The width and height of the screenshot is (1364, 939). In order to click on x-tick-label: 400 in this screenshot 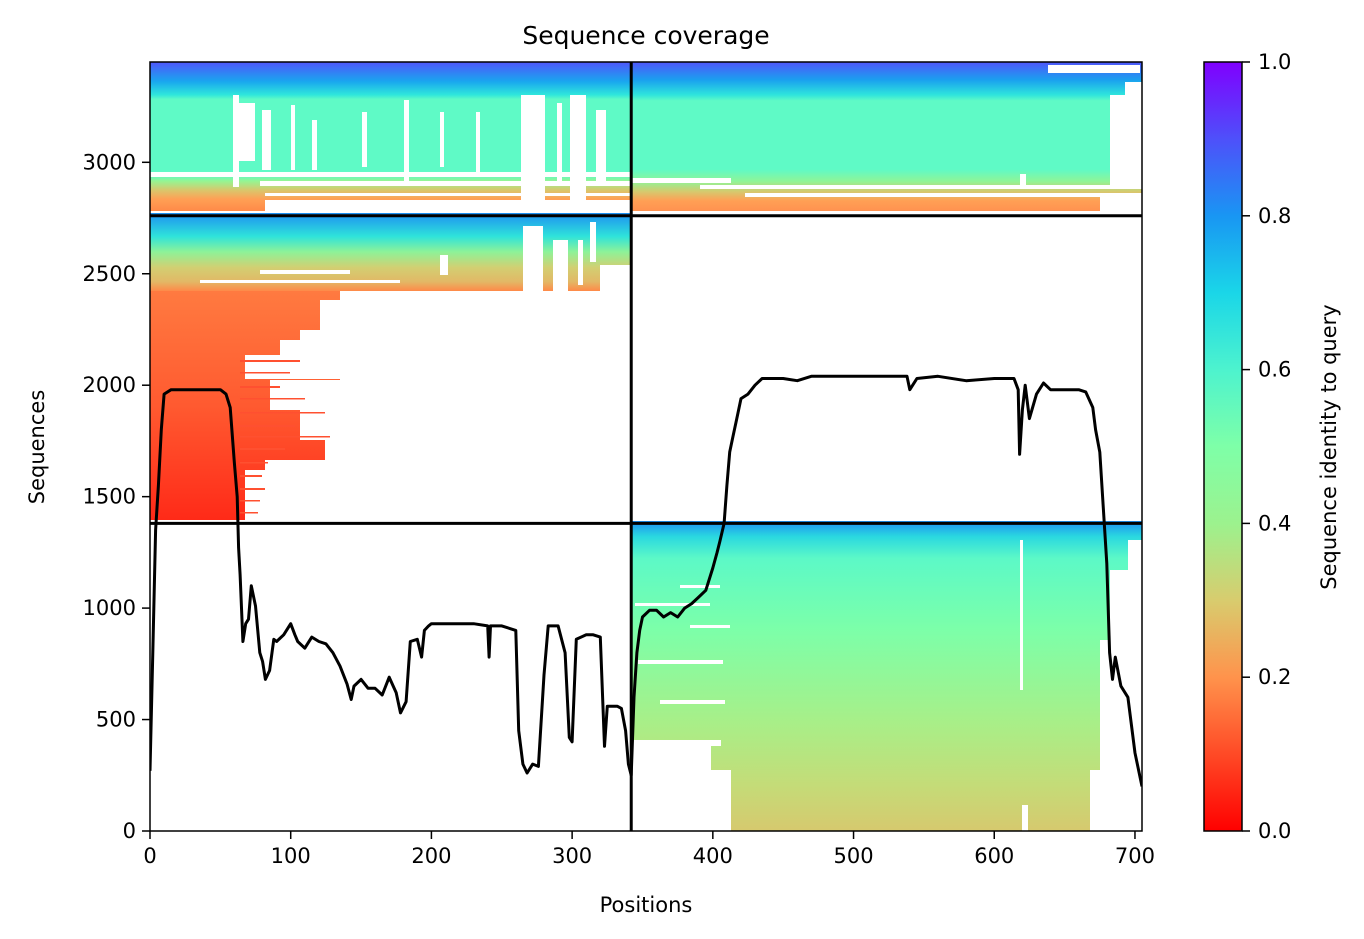, I will do `click(713, 856)`.